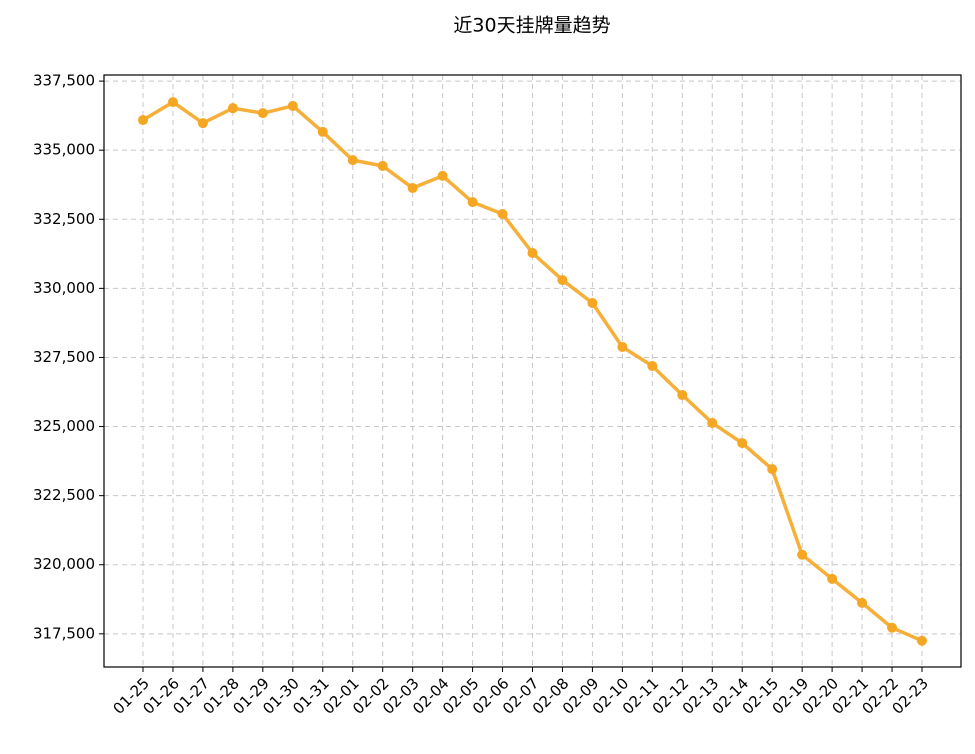 Image resolution: width=975 pixels, height=754 pixels. I want to click on y-tick-label: 337,500, so click(64, 81).